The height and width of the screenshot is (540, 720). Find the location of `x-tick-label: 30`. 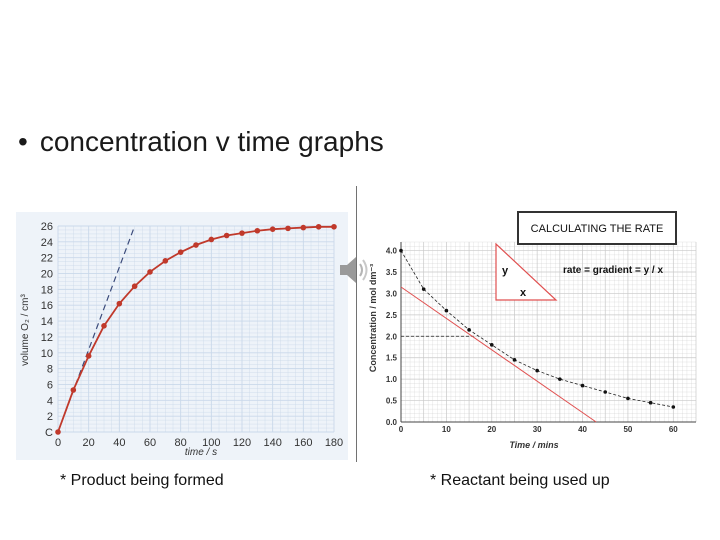

x-tick-label: 30 is located at coordinates (537, 429).